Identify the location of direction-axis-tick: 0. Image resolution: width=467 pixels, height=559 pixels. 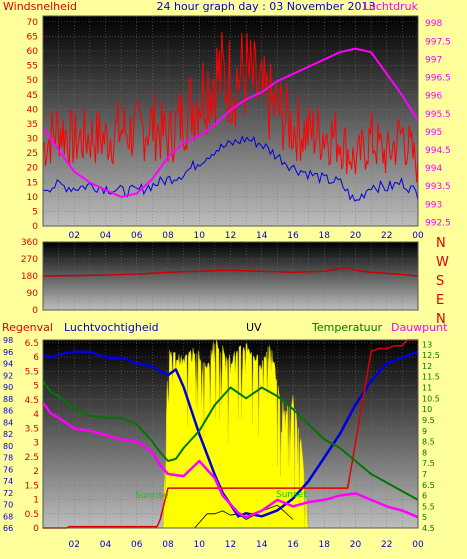
(35, 311).